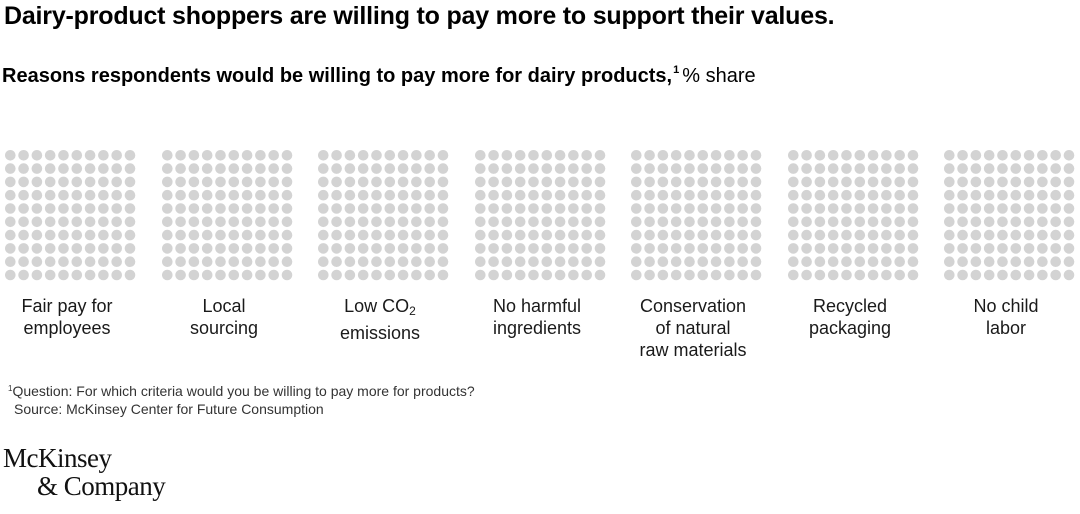  Describe the element at coordinates (696, 215) in the screenshot. I see `waffle-grid` at that location.